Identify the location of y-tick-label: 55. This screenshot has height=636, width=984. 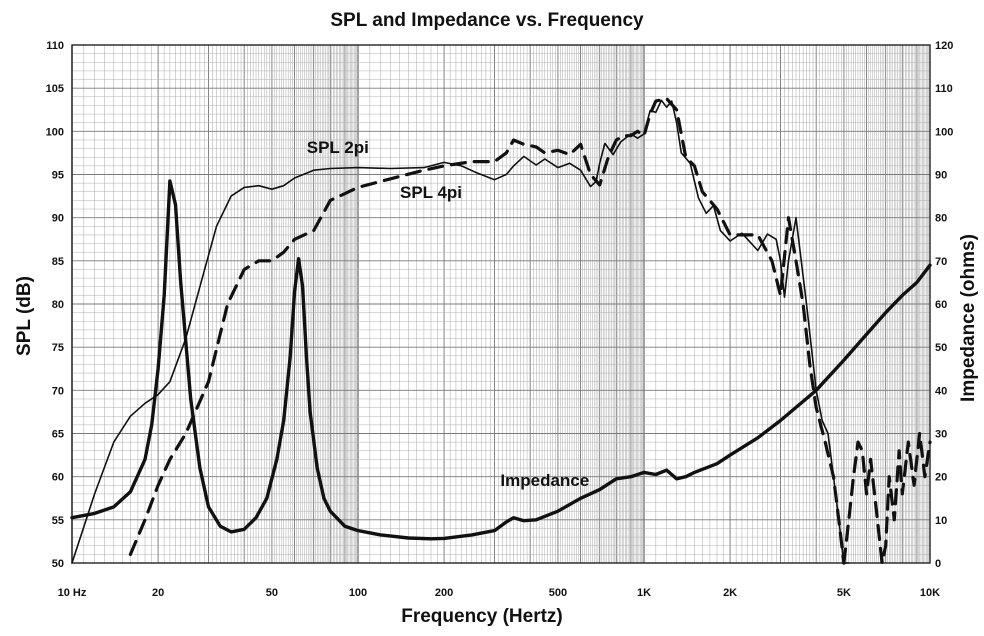
(58, 521).